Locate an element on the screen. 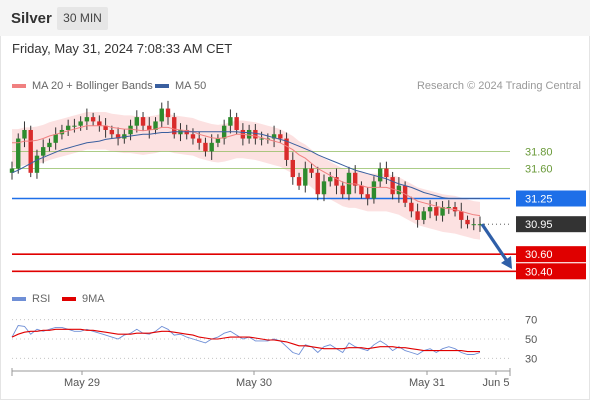  instrument-title: Silver is located at coordinates (31, 18).